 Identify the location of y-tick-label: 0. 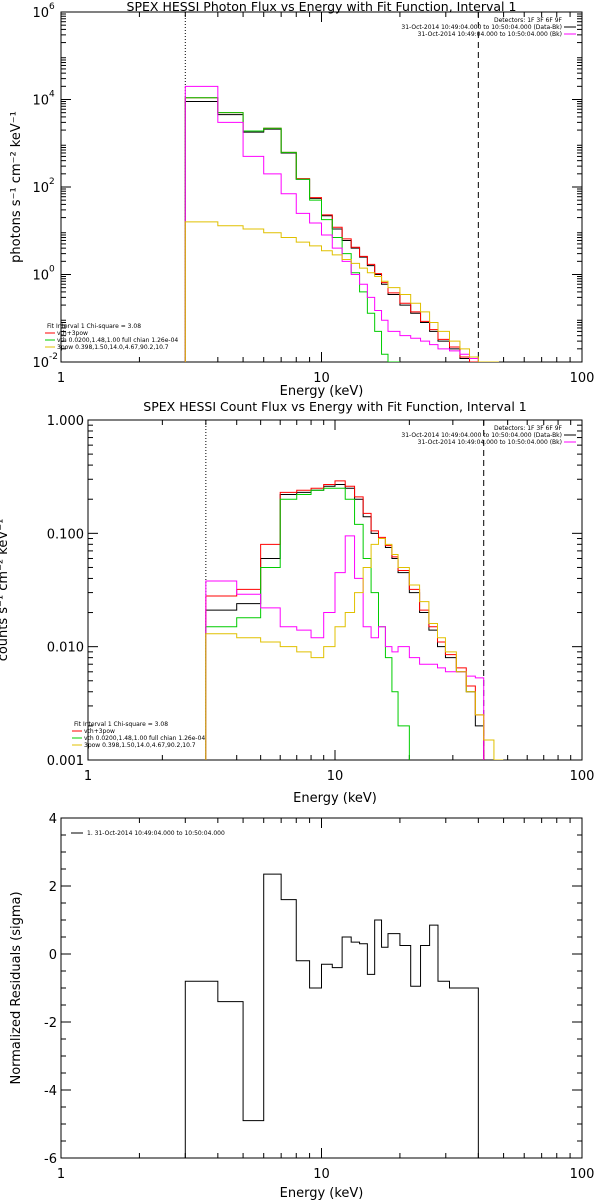
(53, 955).